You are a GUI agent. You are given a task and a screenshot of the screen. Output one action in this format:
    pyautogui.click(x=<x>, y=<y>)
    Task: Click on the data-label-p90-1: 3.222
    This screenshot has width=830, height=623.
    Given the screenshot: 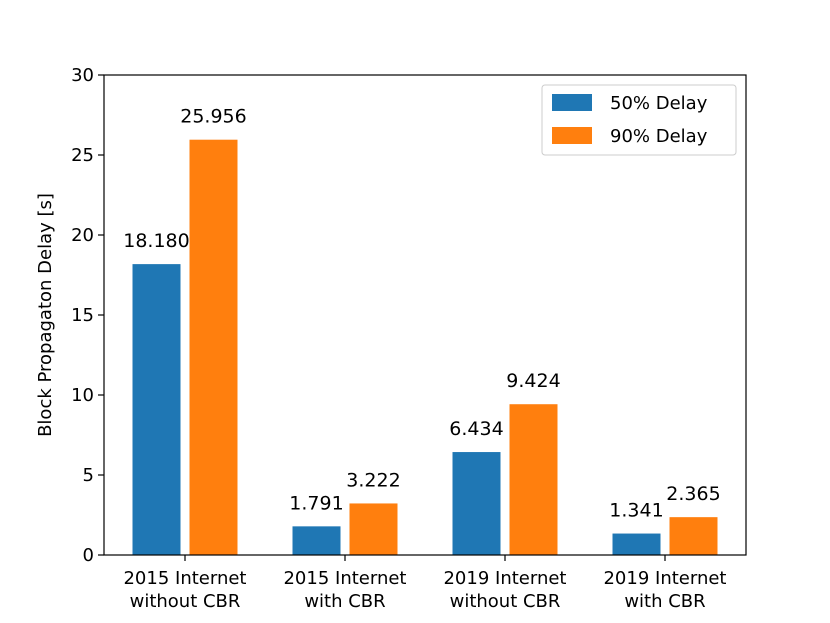 What is the action you would take?
    pyautogui.click(x=373, y=480)
    